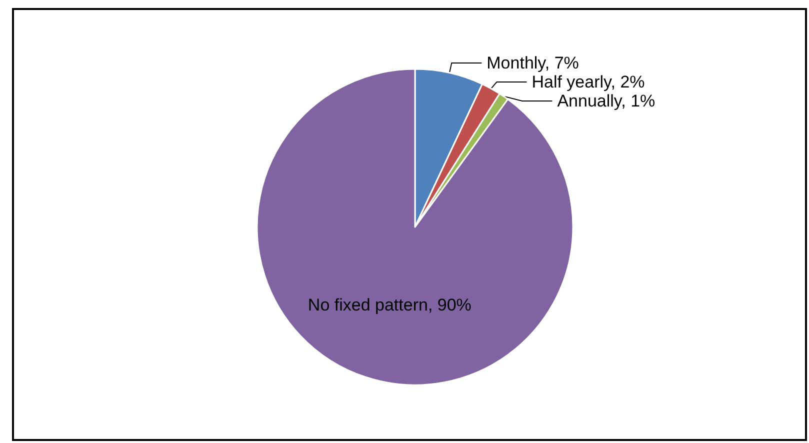 The width and height of the screenshot is (809, 443). Describe the element at coordinates (588, 82) in the screenshot. I see `slice-label: Half yearly, 2%` at that location.